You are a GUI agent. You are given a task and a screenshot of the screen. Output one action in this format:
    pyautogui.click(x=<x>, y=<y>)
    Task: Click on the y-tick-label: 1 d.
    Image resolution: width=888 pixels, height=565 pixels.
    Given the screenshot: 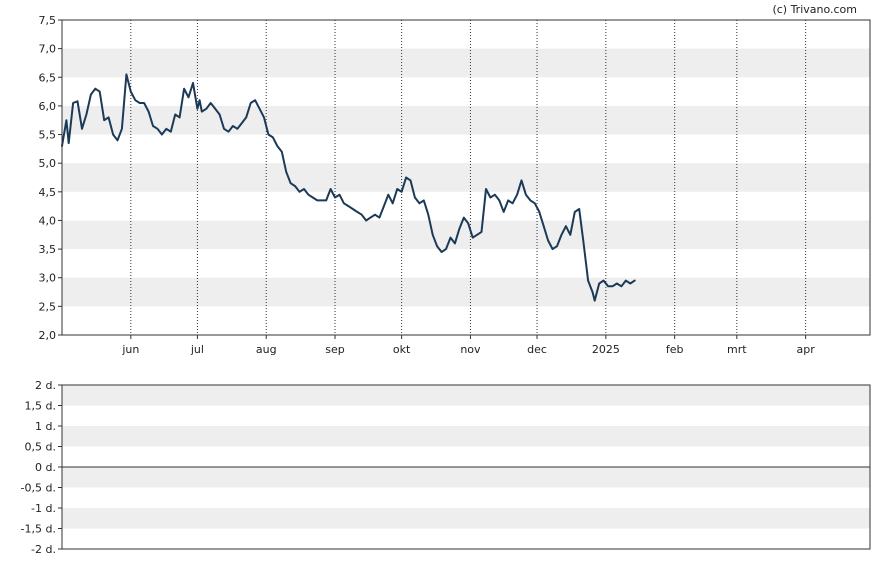 What is the action you would take?
    pyautogui.click(x=45, y=426)
    